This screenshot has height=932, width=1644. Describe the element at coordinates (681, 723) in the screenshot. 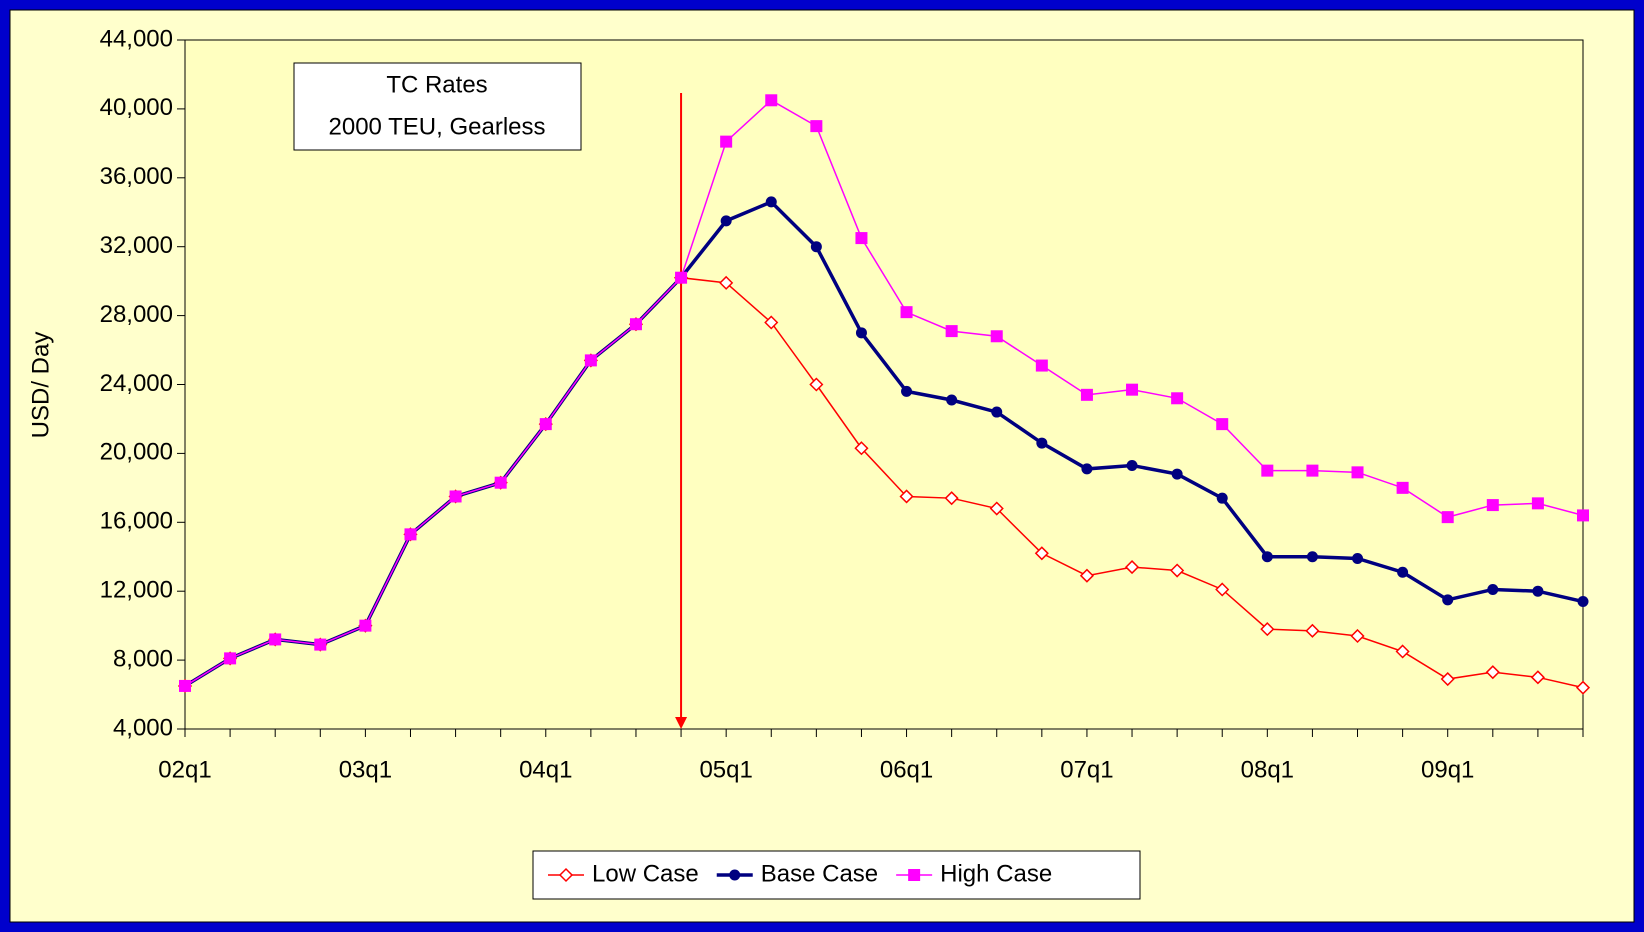

I see `arrow-head` at that location.